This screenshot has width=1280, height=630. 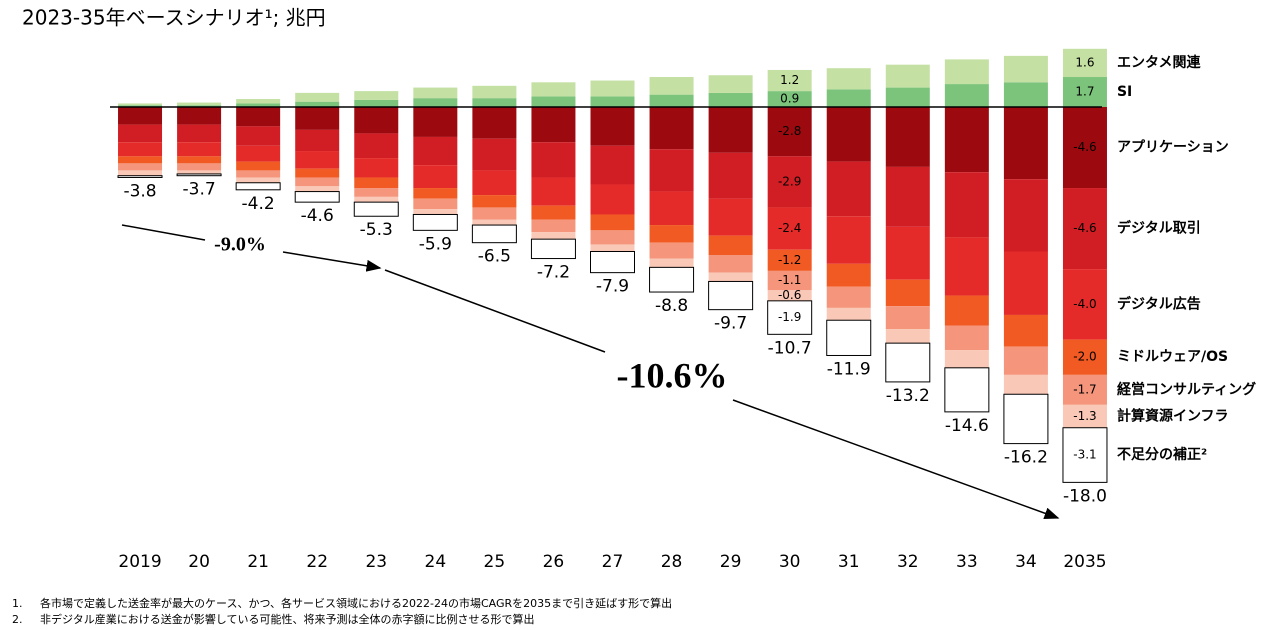 What do you see at coordinates (435, 244) in the screenshot?
I see `total-label: -5.9` at bounding box center [435, 244].